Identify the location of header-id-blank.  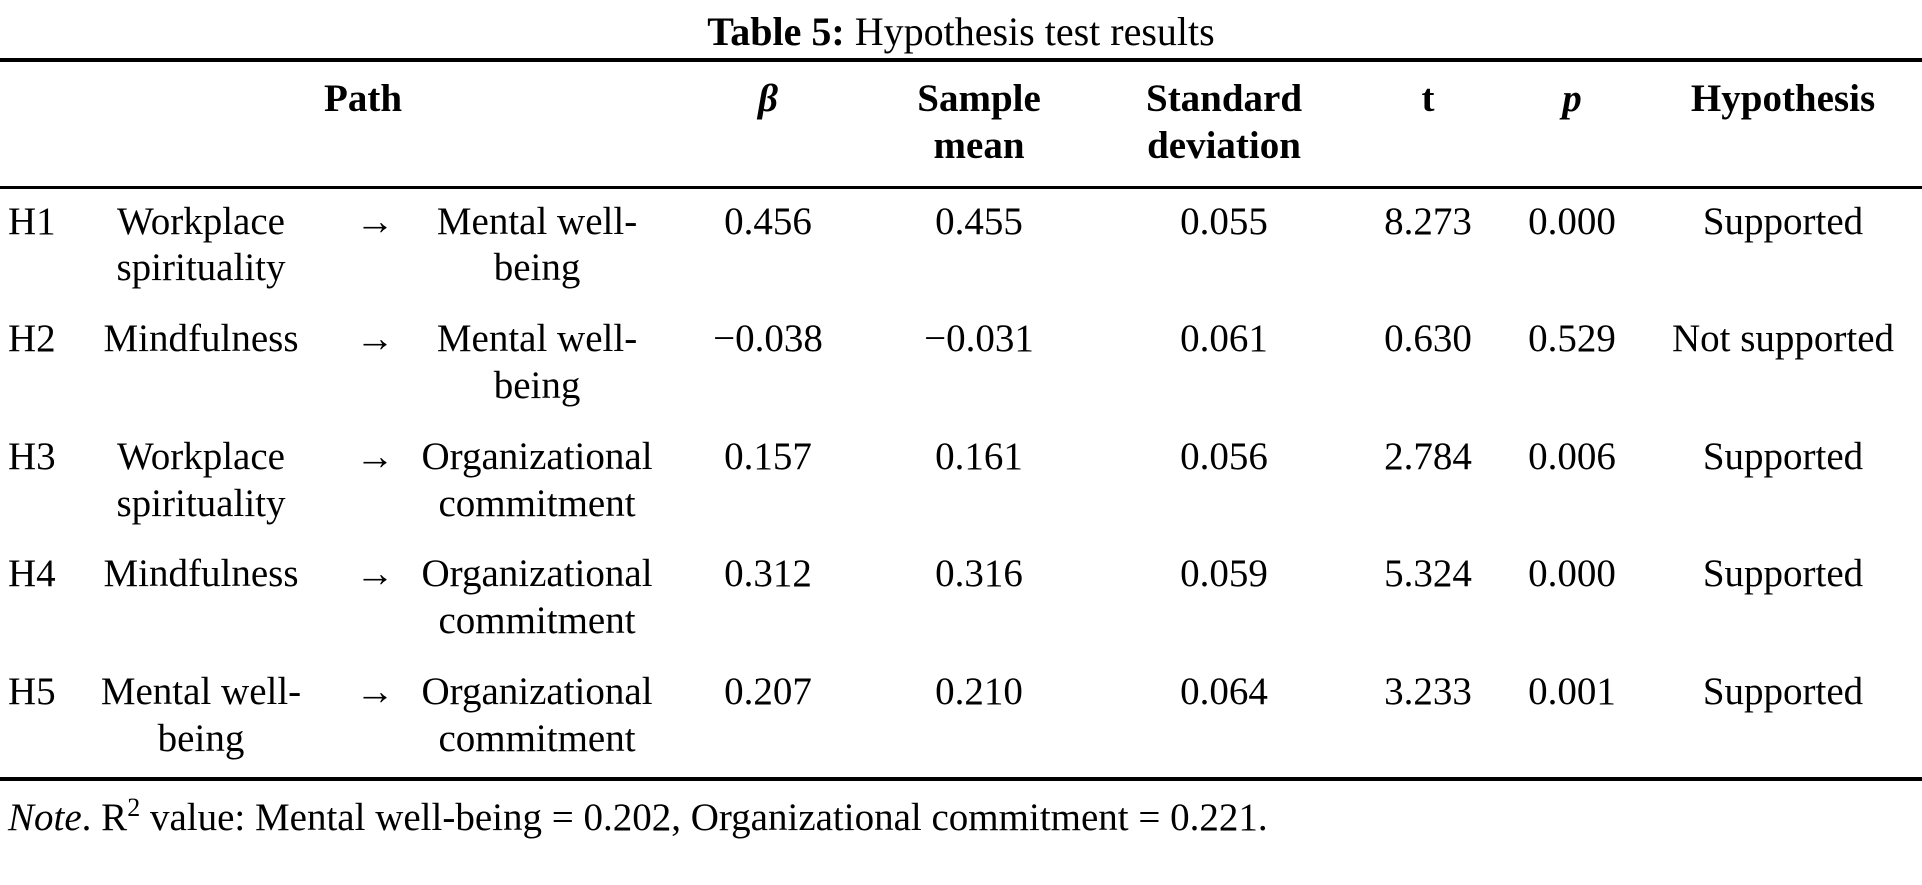
(28, 124).